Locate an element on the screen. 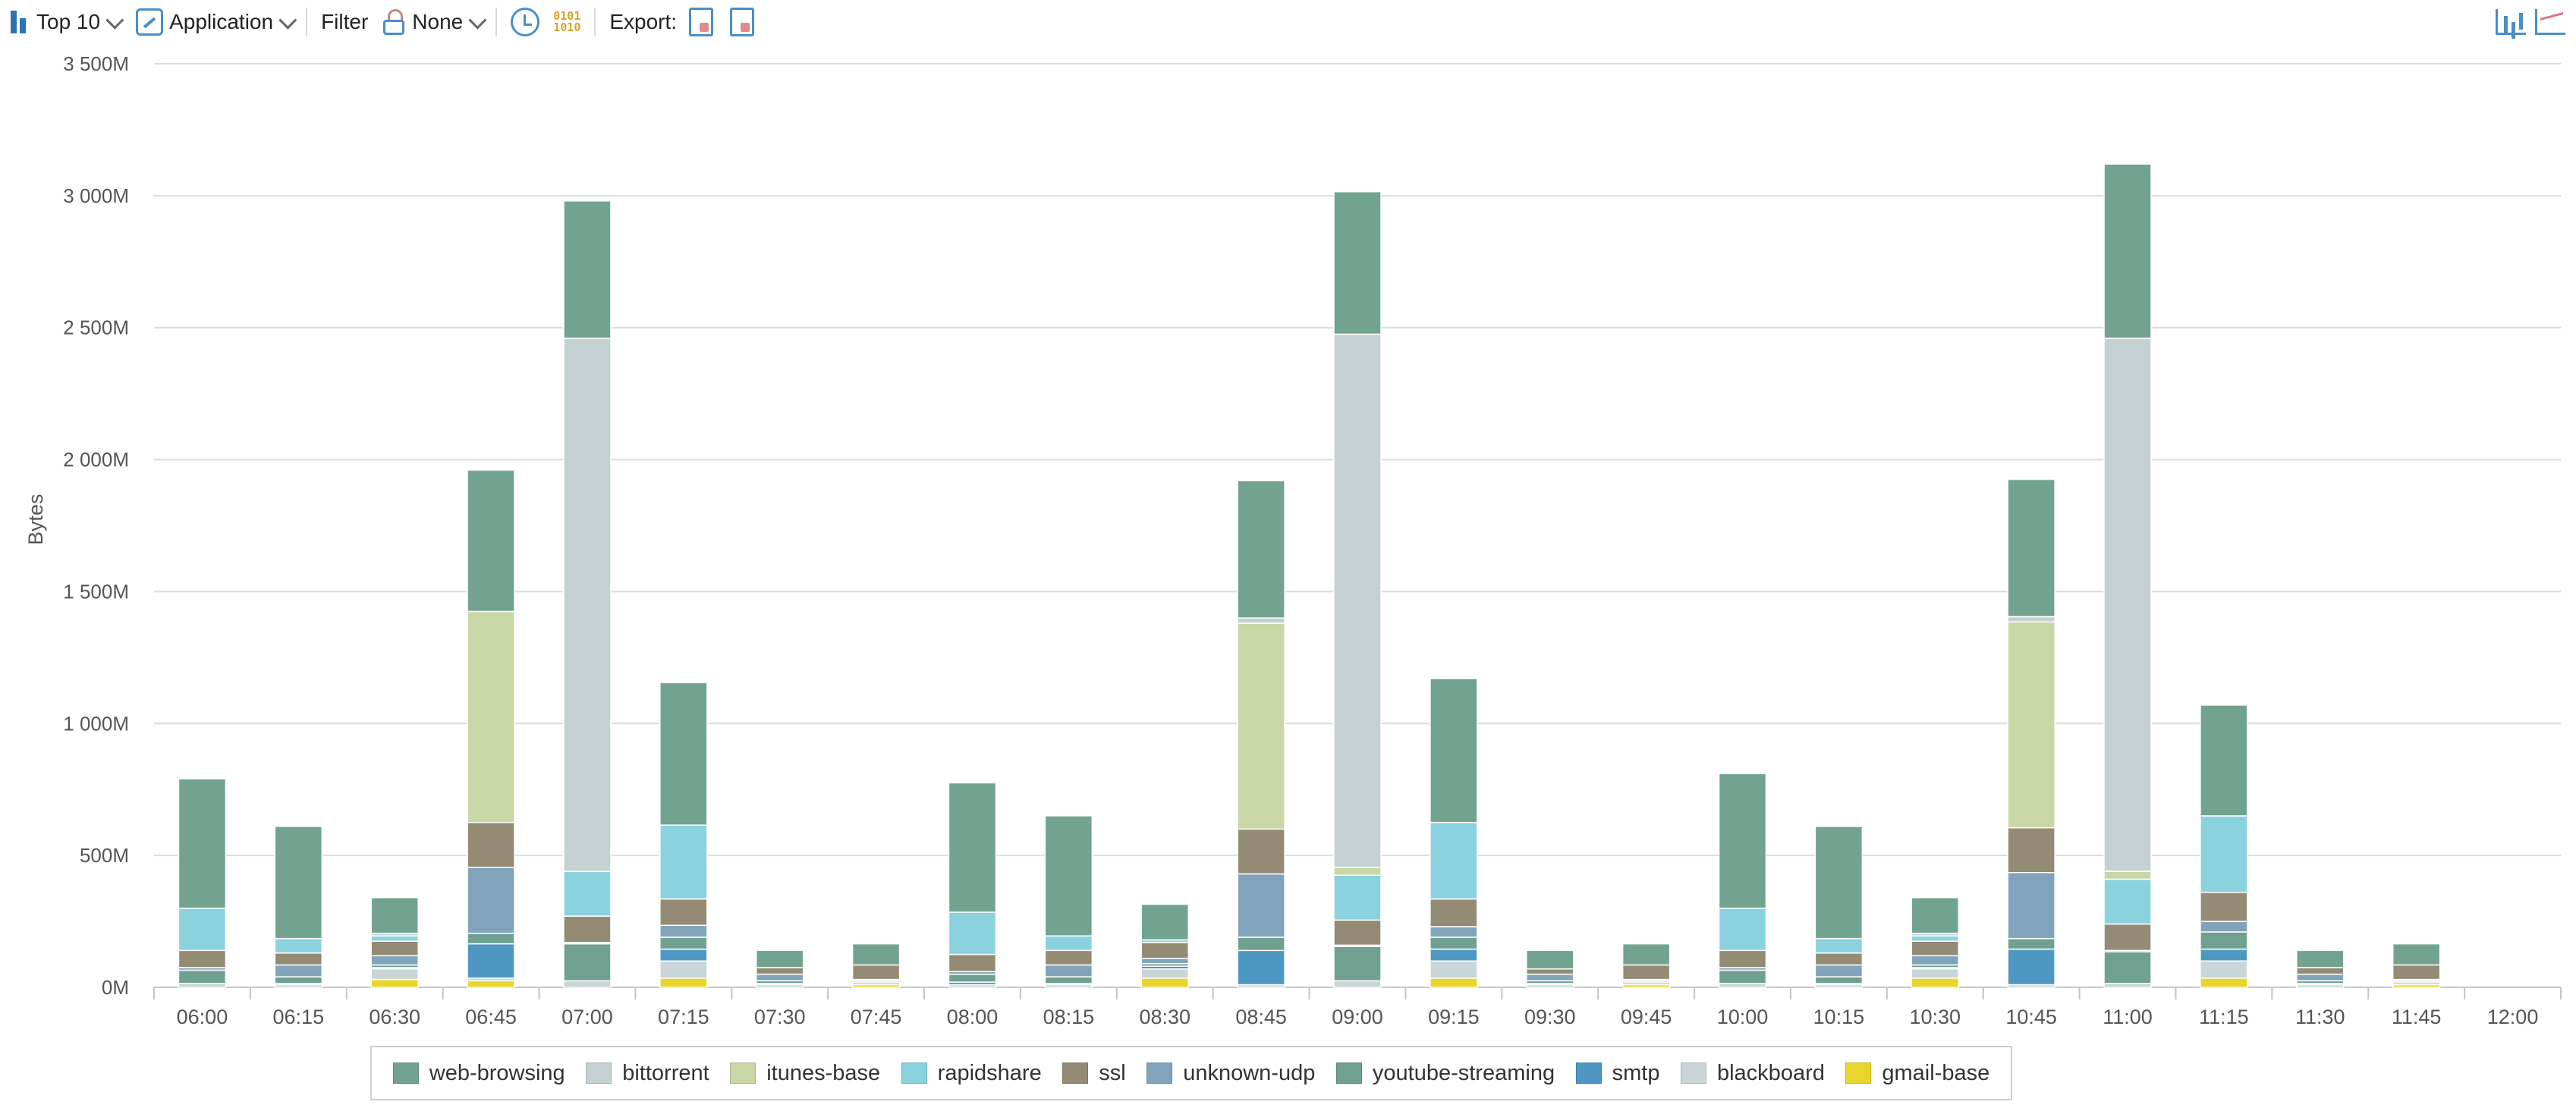 This screenshot has width=2576, height=1105. line-chart-view-icon is located at coordinates (2550, 22).